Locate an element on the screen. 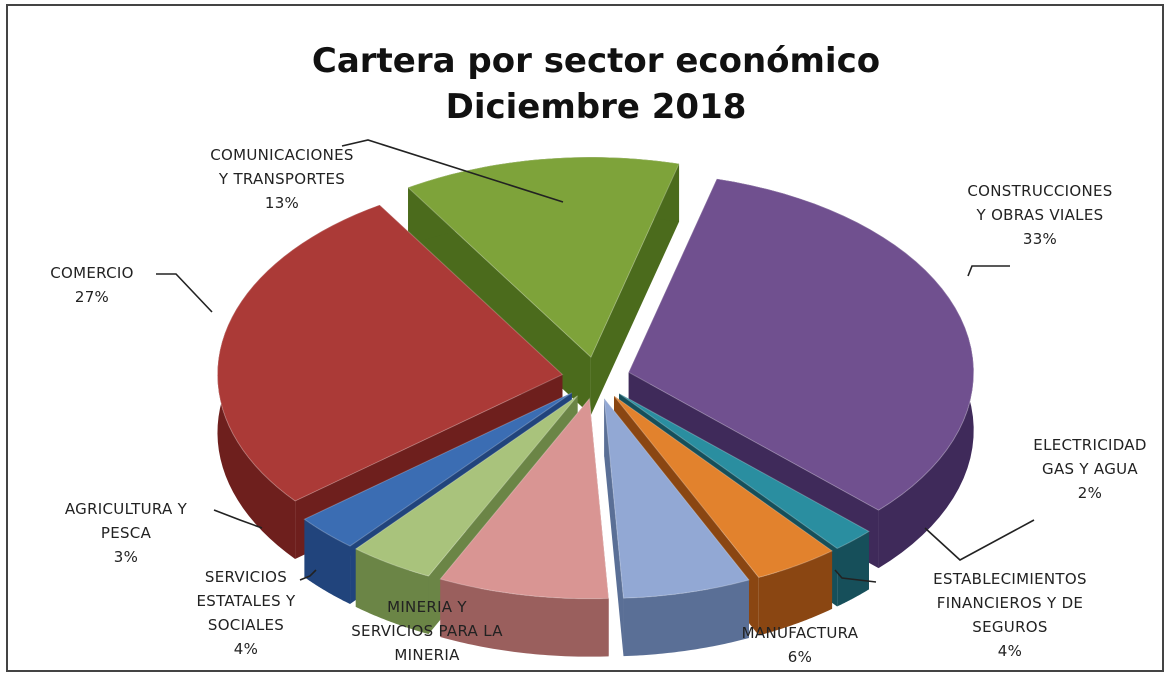  label-mineria-y-servicios-para-la-mineria-line-3: MINERIA is located at coordinates (427, 655).